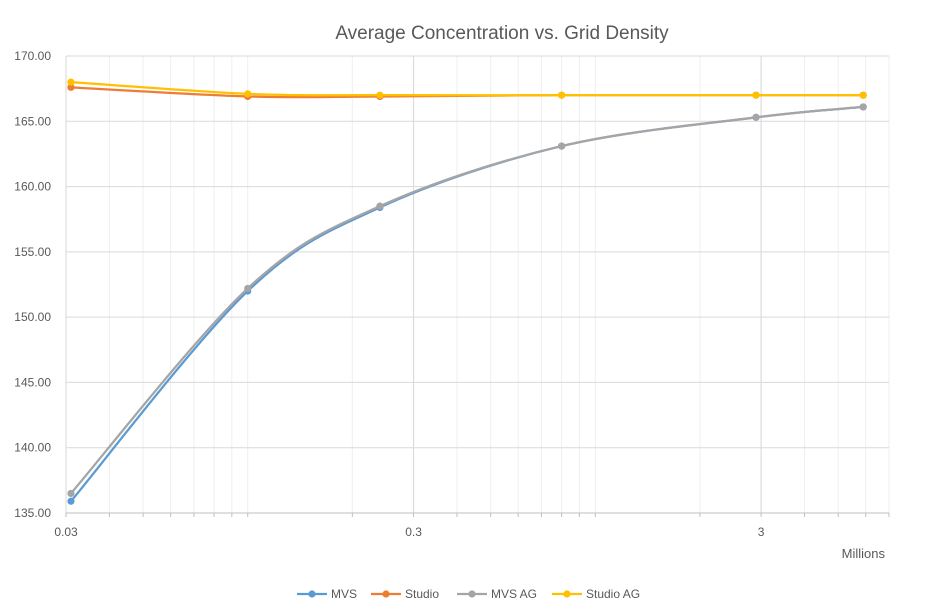 The image size is (925, 610). I want to click on legend-label-studio-ag: Studio AG, so click(613, 594).